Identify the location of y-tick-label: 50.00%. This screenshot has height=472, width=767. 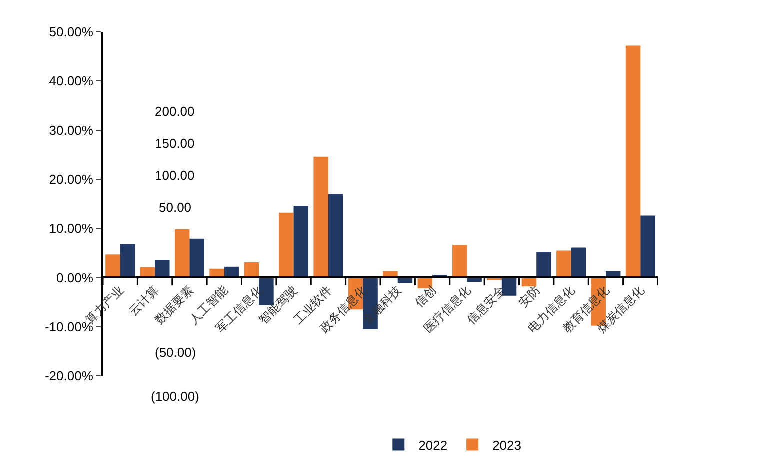
(71, 32).